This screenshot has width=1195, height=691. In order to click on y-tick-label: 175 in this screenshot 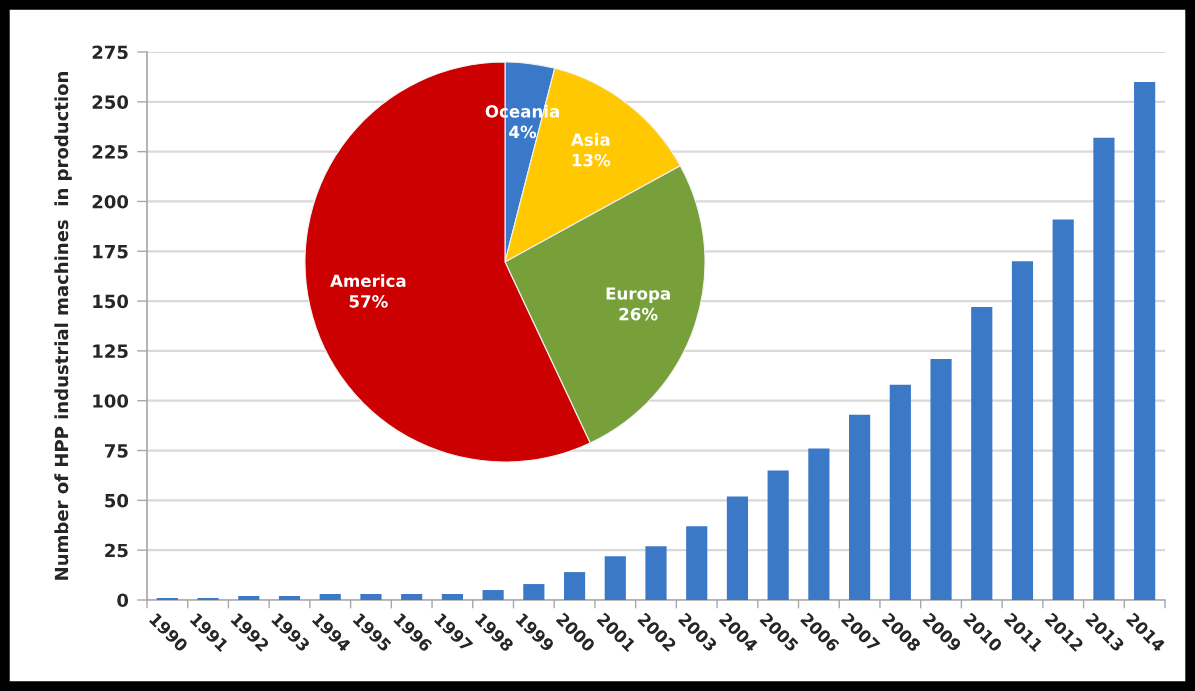, I will do `click(110, 251)`.